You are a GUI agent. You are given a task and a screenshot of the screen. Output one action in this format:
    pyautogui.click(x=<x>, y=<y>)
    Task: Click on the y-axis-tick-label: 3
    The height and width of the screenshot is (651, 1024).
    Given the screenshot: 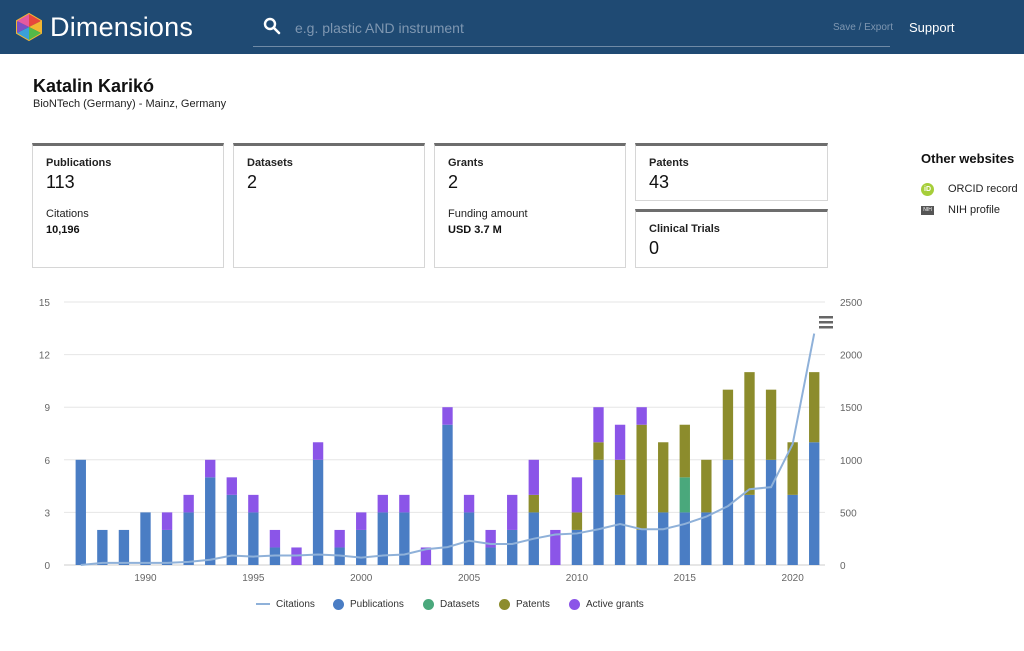 What is the action you would take?
    pyautogui.click(x=47, y=513)
    